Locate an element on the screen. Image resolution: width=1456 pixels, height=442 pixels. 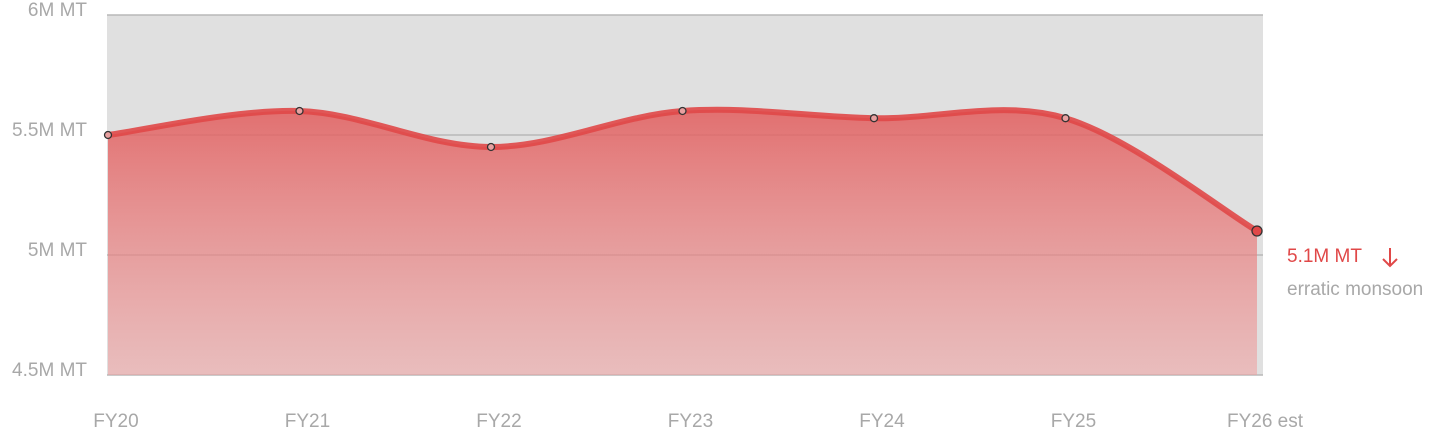
y-tick-label: 4.5M MT is located at coordinates (49, 370).